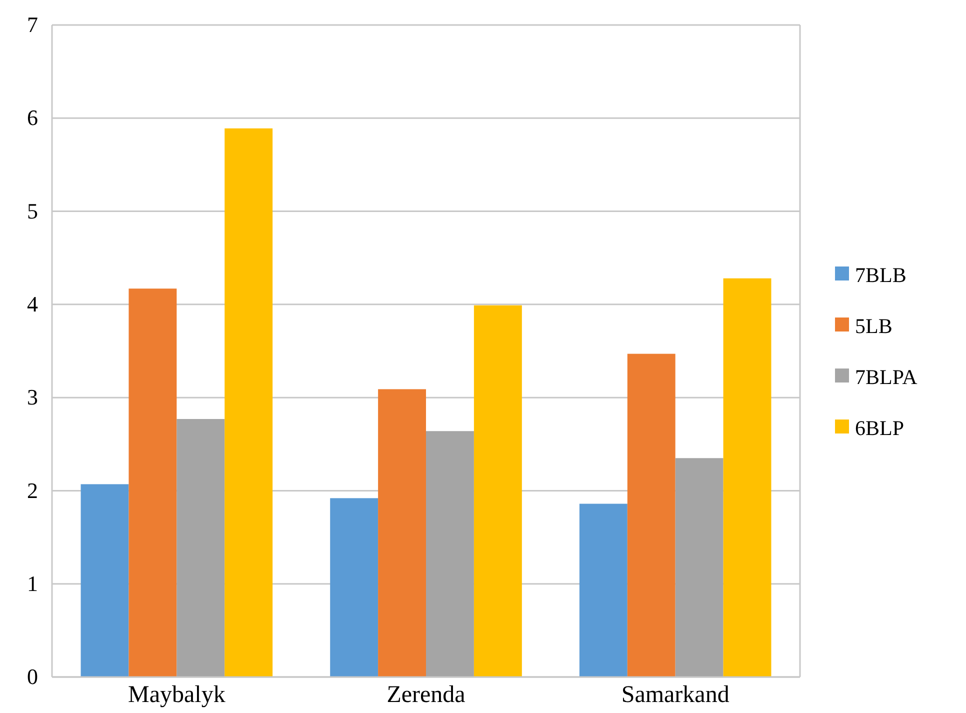 This screenshot has width=966, height=713. What do you see at coordinates (32, 25) in the screenshot?
I see `y-tick-label: 7` at bounding box center [32, 25].